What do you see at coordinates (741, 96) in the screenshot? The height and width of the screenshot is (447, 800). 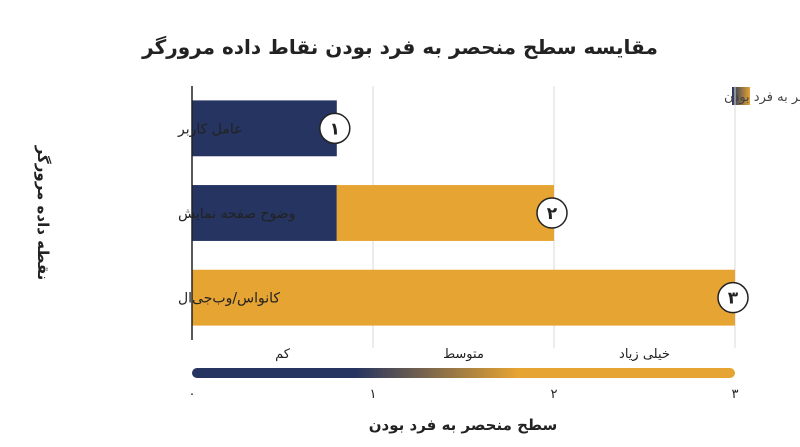 I see `legend-swatch` at bounding box center [741, 96].